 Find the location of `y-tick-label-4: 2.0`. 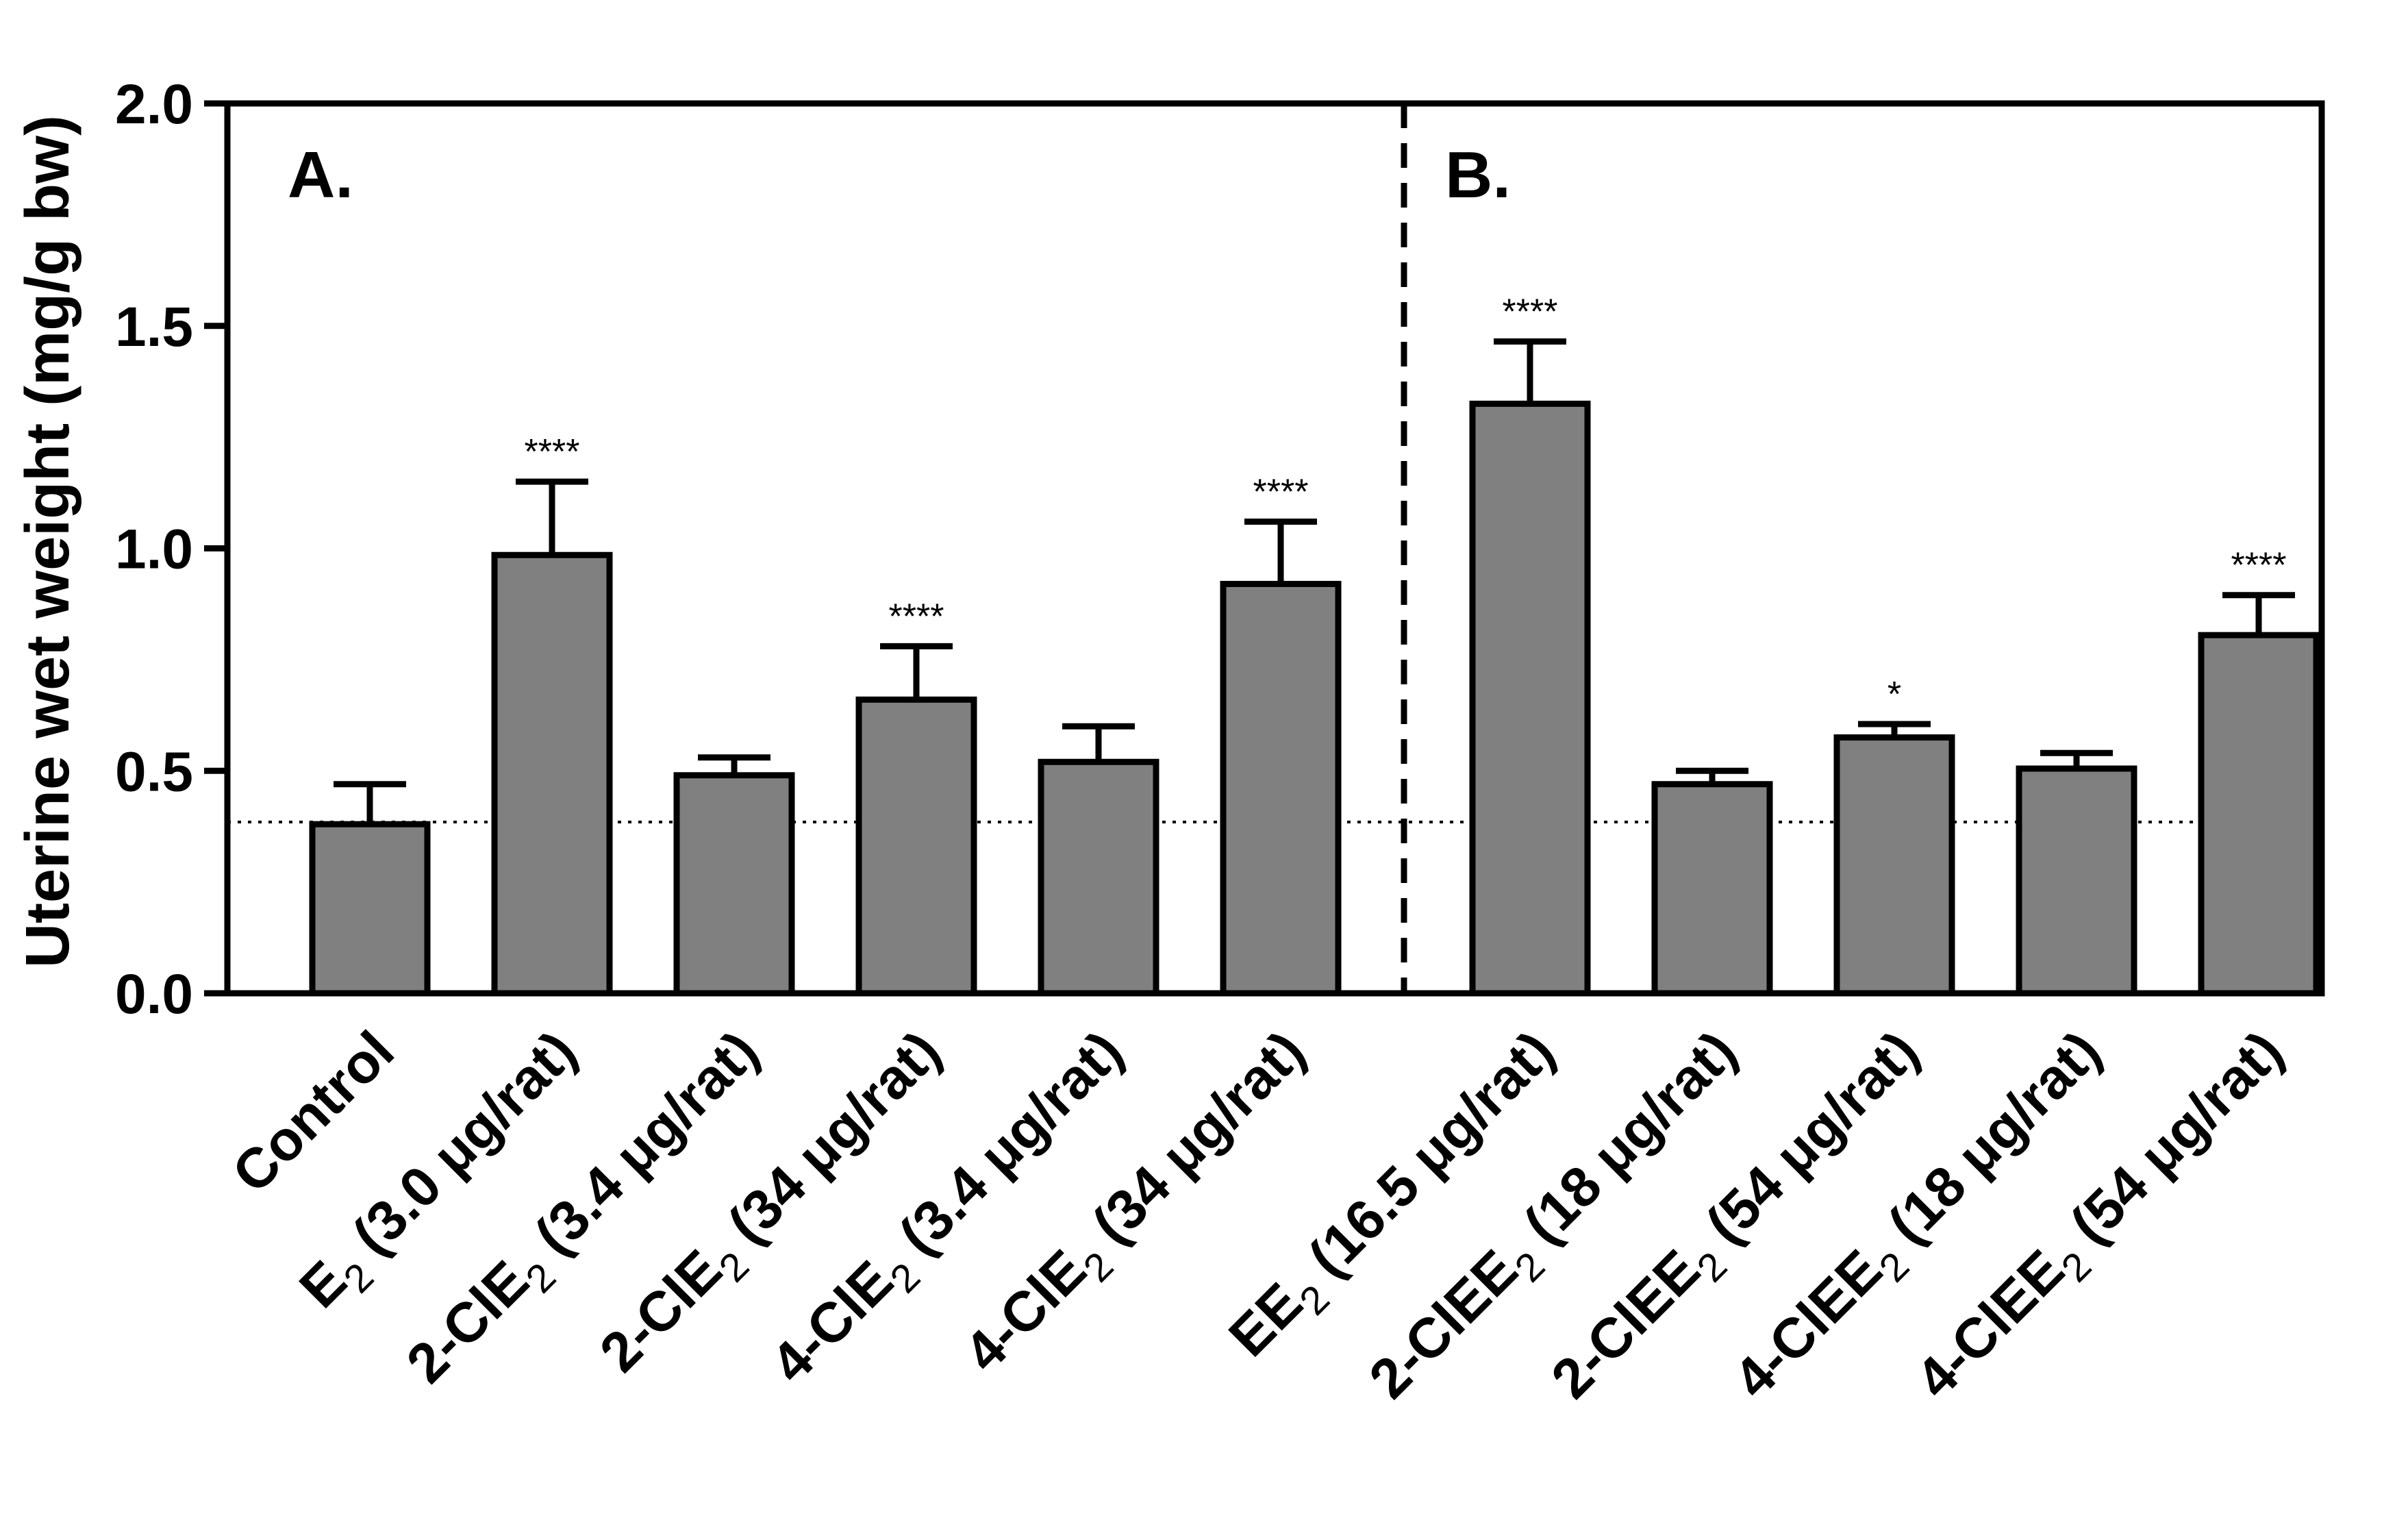

y-tick-label-4: 2.0 is located at coordinates (154, 104).